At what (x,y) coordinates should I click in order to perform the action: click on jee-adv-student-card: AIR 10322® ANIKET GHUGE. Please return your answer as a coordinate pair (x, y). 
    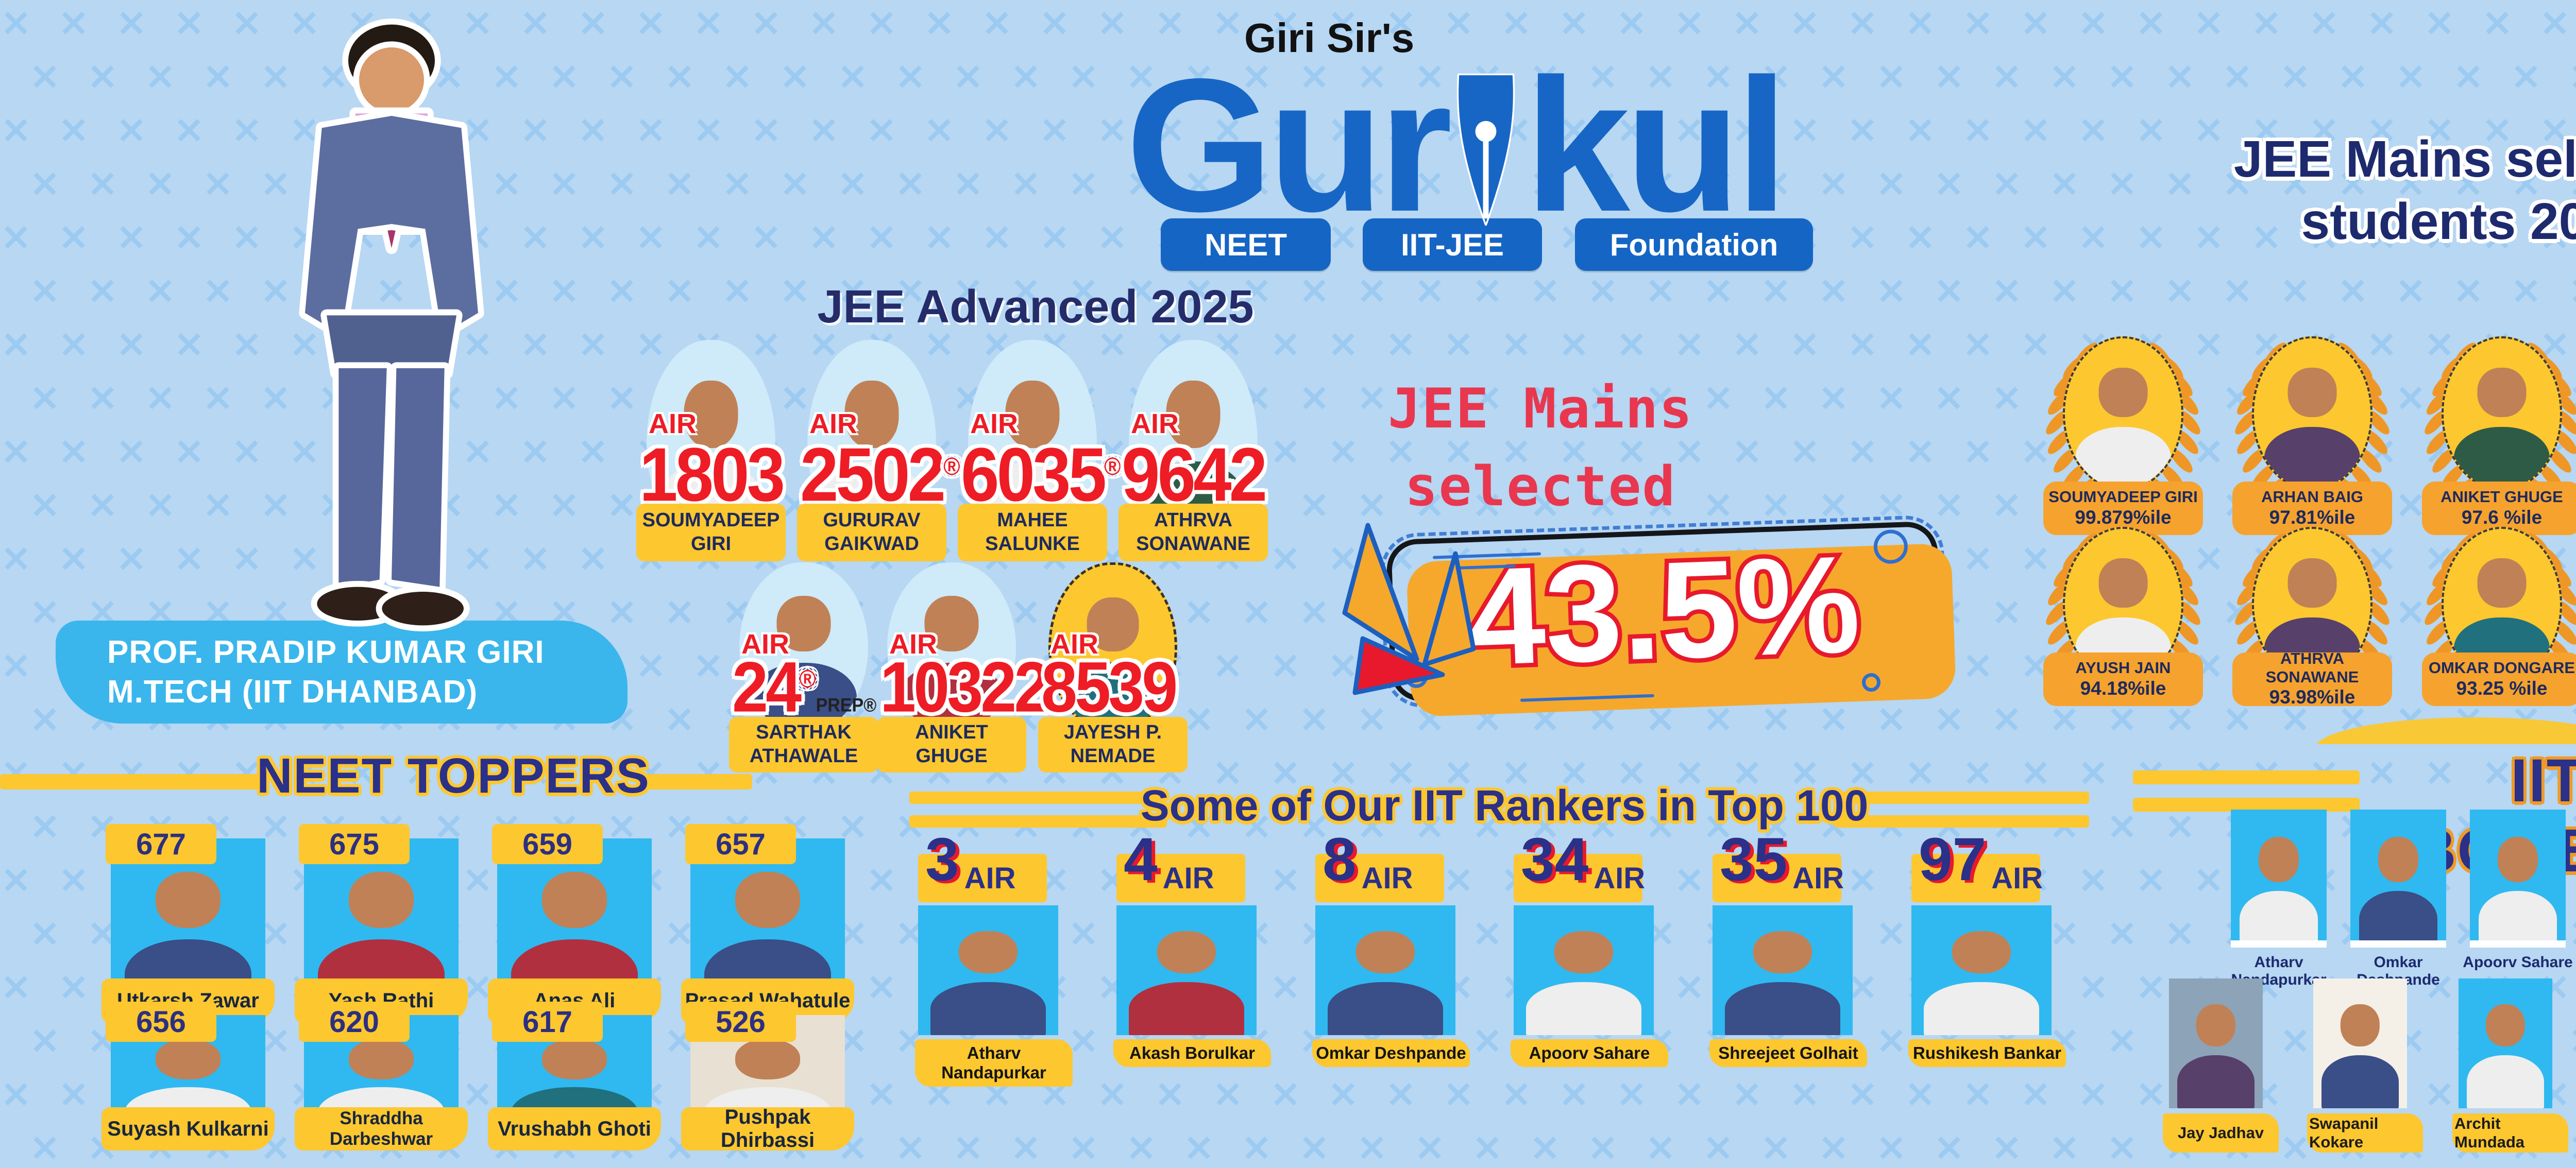
    Looking at the image, I should click on (970, 670).